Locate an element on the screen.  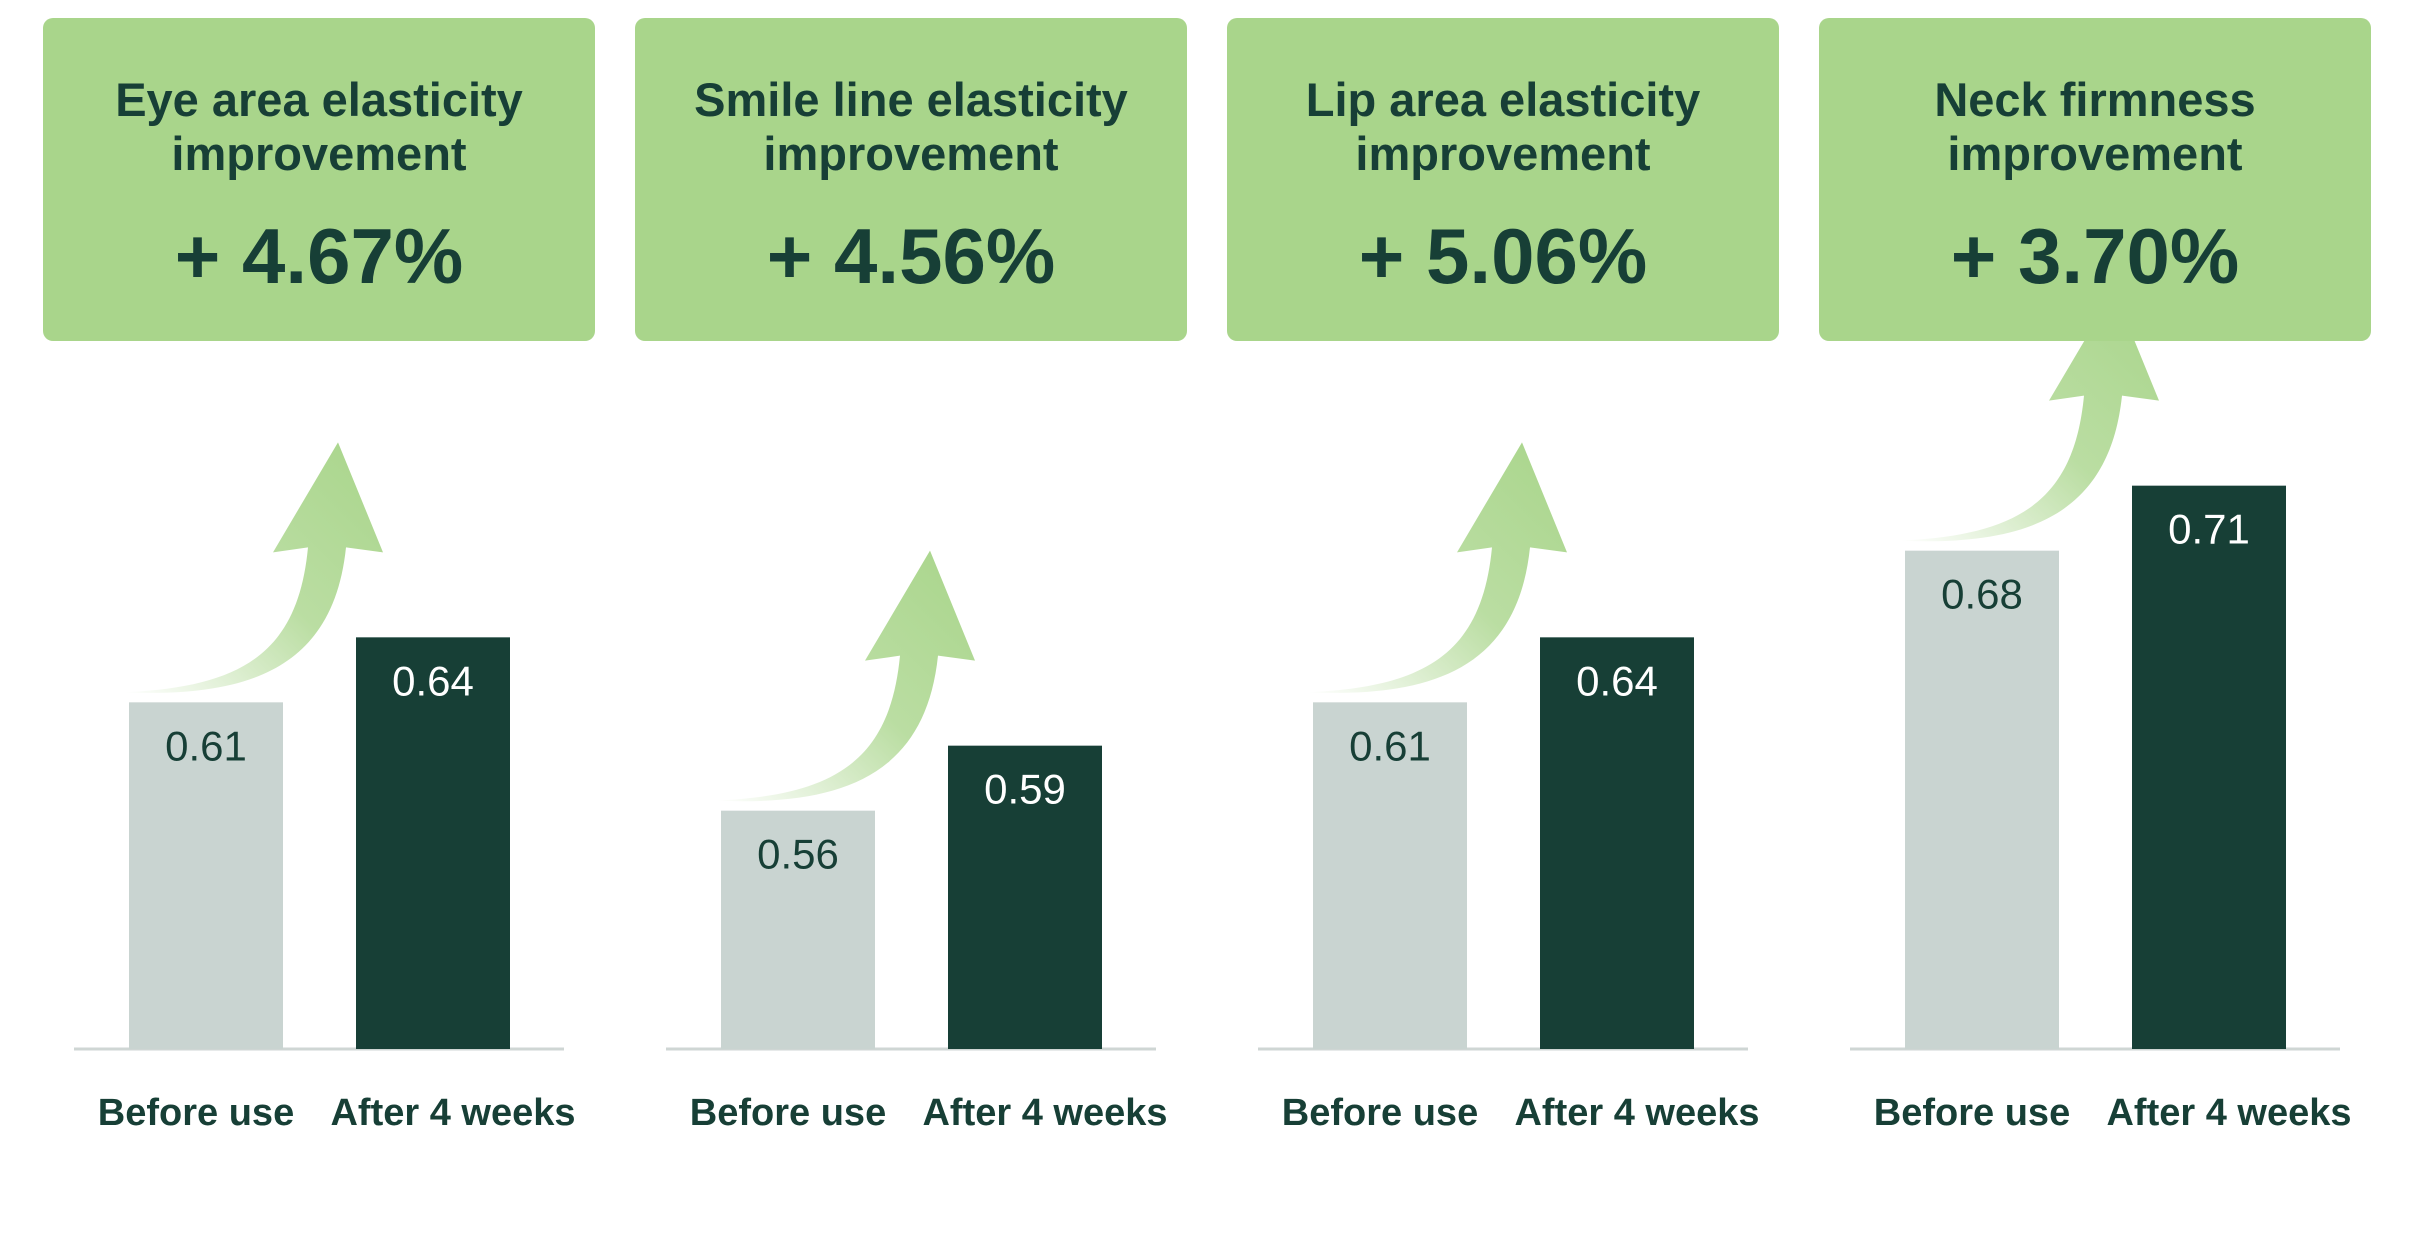
header-box: Neck firmness improvement + 3.70% is located at coordinates (2095, 179).